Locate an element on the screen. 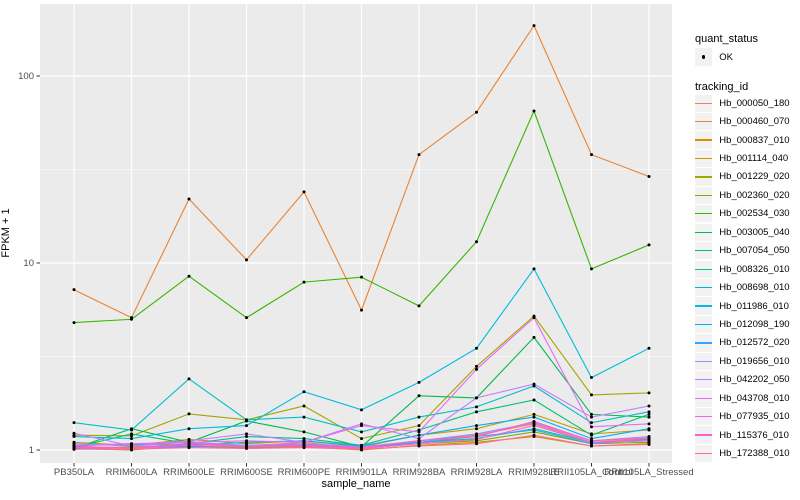 The height and width of the screenshot is (500, 800). tracking-id-legend-title: tracking_id is located at coordinates (722, 87).